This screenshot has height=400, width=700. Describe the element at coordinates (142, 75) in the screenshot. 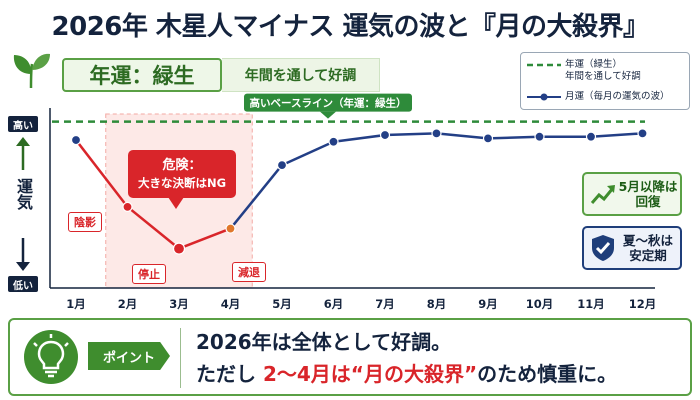

I see `annual-fortune-badge: 年運：緑生` at that location.